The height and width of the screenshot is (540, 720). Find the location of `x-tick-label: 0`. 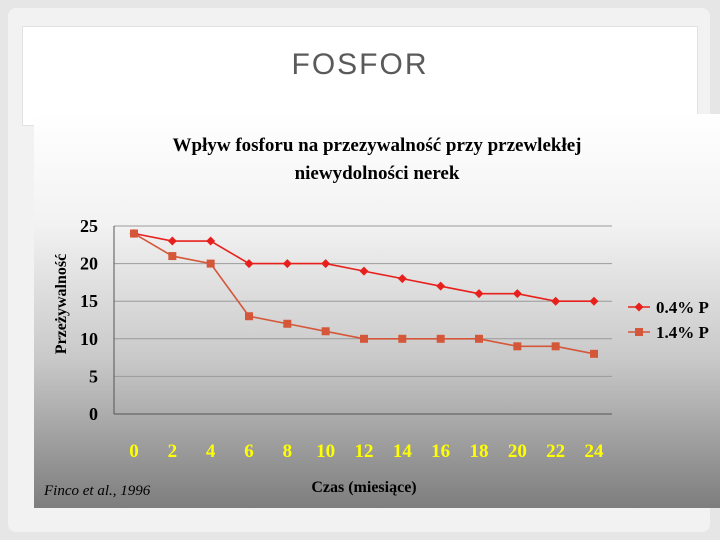

x-tick-label: 0 is located at coordinates (134, 451).